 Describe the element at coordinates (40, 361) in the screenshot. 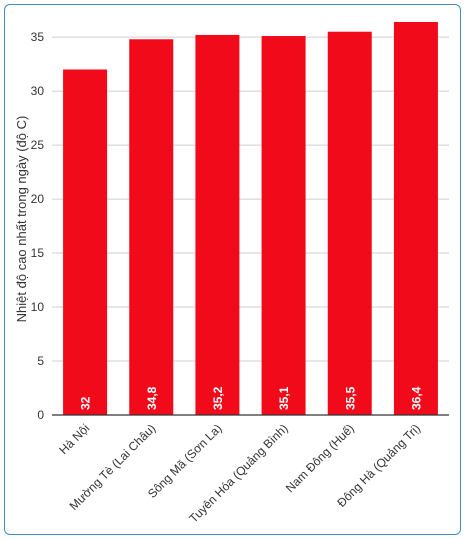

I see `y-tick-label: 5` at that location.